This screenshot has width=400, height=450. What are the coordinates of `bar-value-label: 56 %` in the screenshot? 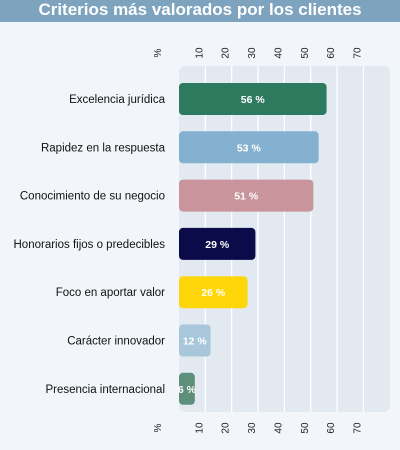 It's located at (253, 100).